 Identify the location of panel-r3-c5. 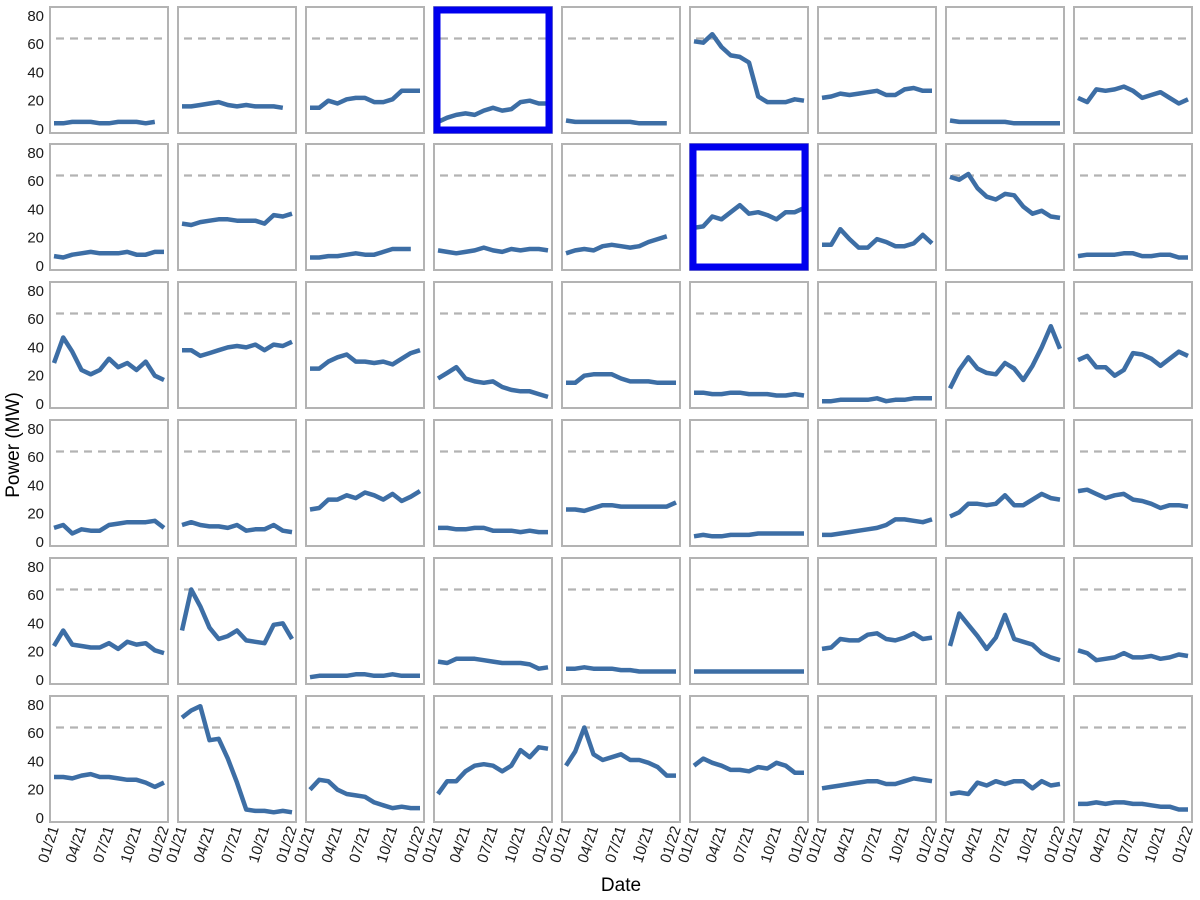
(621, 345).